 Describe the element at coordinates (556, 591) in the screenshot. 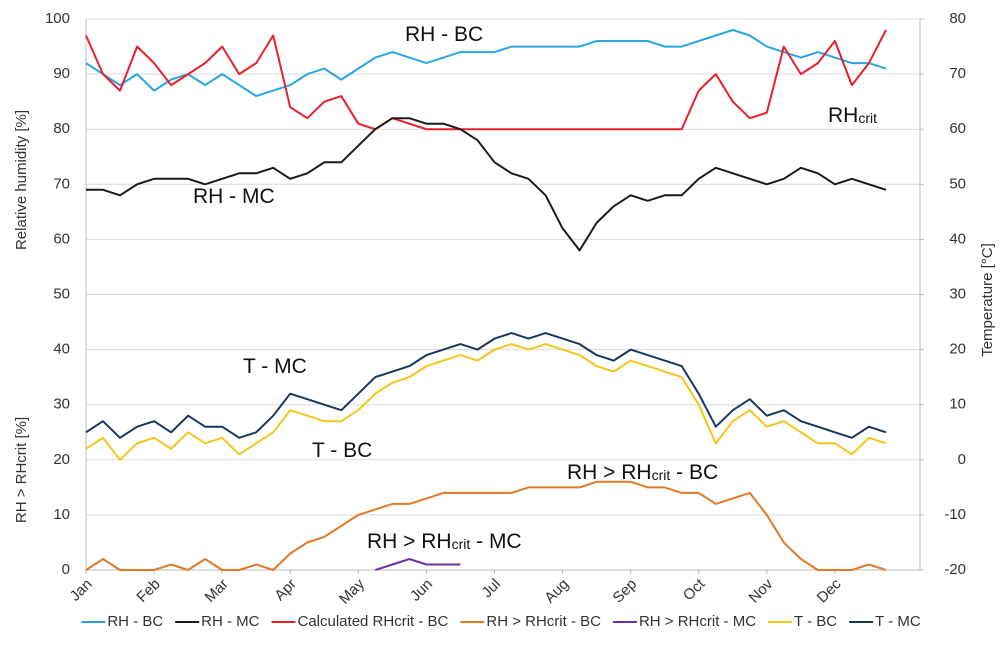

I see `x-tick-label: Aug` at that location.